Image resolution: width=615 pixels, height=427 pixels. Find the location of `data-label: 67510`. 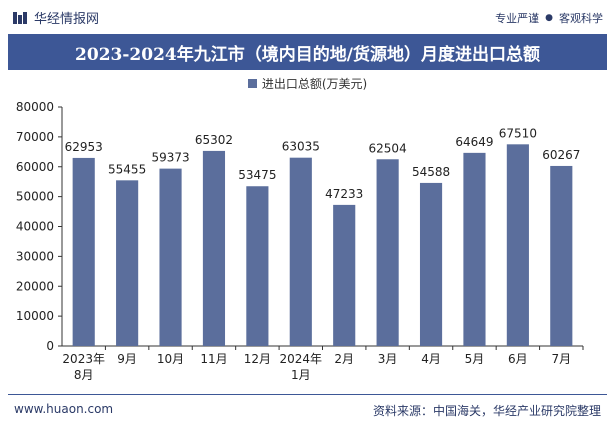

data-label: 67510 is located at coordinates (518, 133).